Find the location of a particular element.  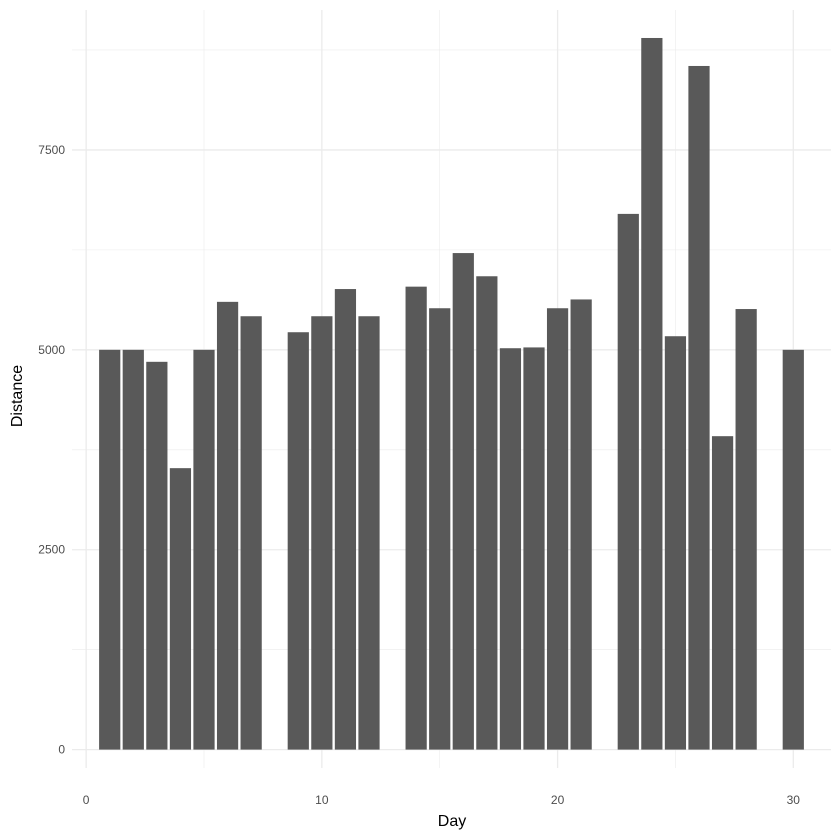

x-tick-label: 10 is located at coordinates (322, 800).